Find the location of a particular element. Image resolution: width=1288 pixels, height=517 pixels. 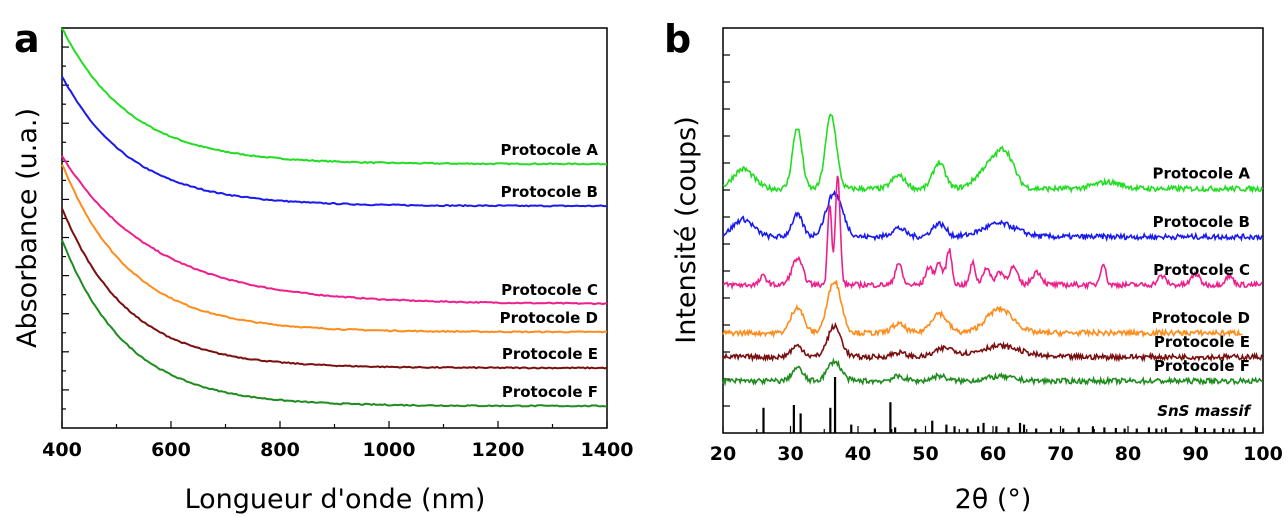

panel-a-series-label: Protocole C is located at coordinates (549, 290).